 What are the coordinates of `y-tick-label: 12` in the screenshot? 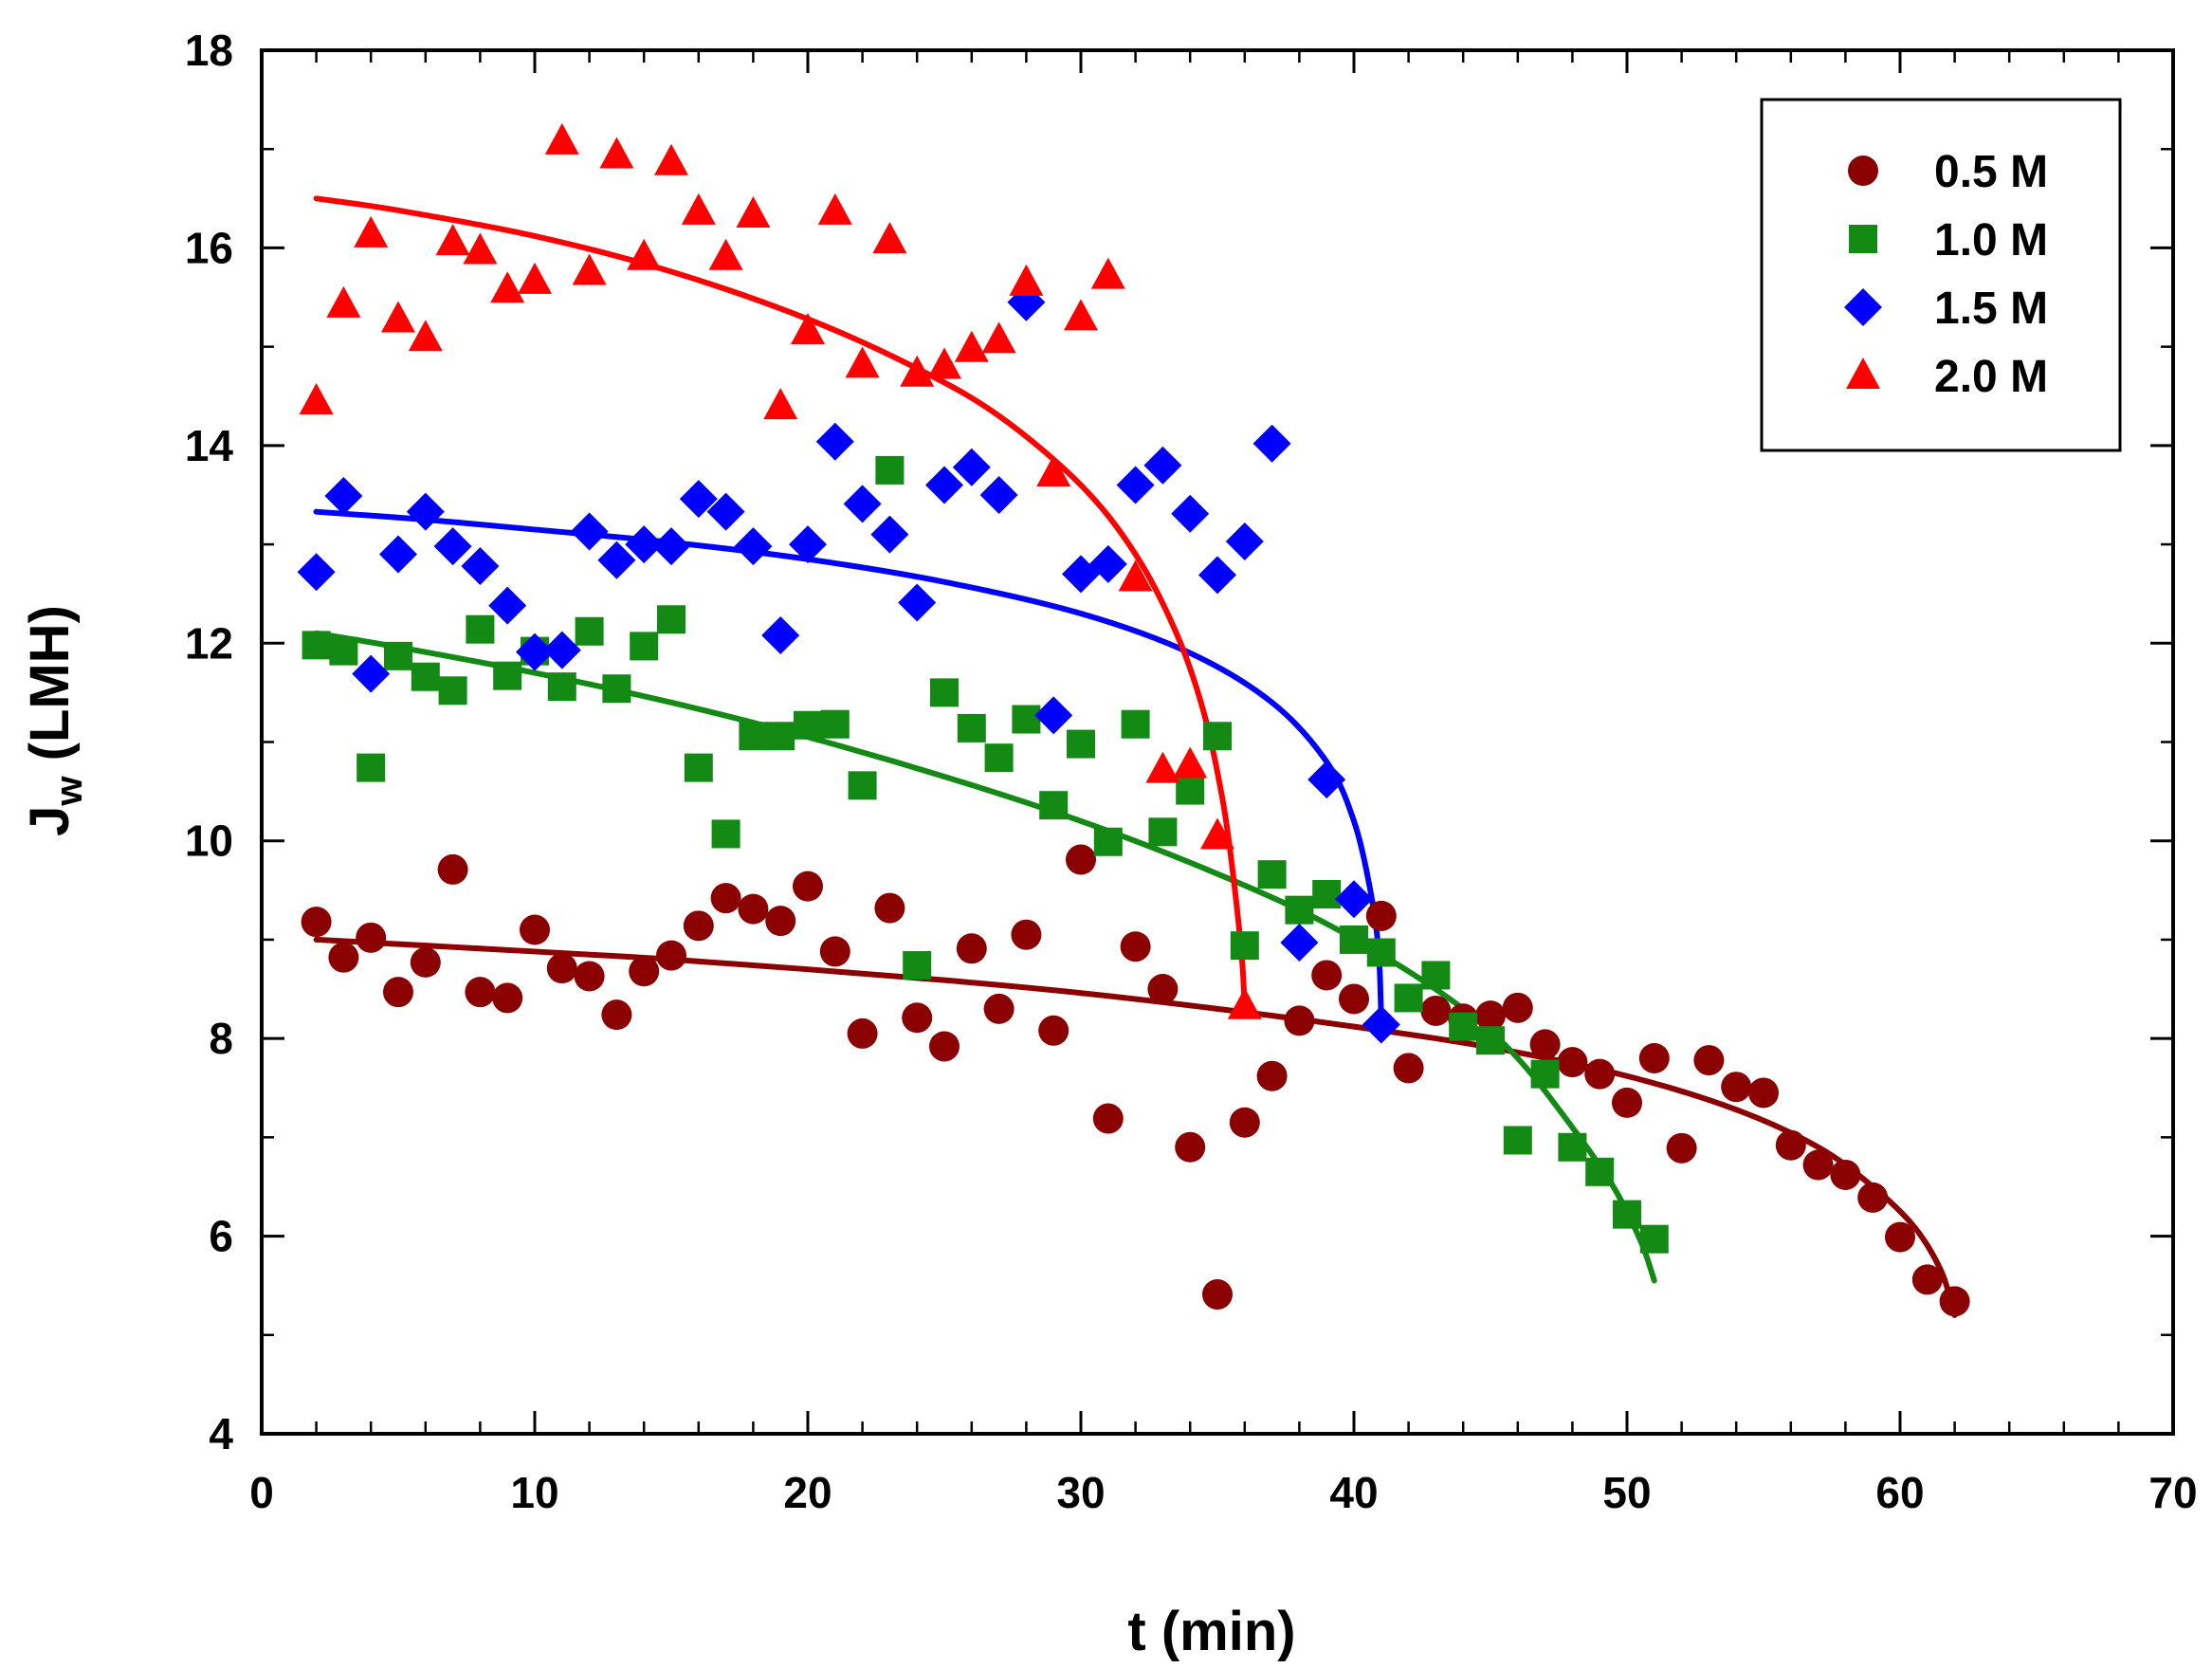 It's located at (209, 643).